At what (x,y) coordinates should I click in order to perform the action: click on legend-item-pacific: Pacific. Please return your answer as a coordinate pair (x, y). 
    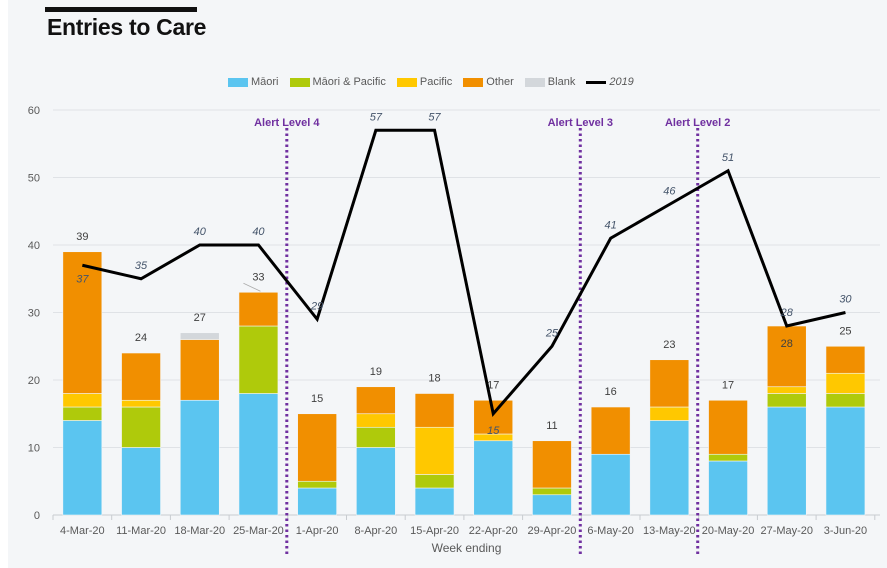
    Looking at the image, I should click on (424, 82).